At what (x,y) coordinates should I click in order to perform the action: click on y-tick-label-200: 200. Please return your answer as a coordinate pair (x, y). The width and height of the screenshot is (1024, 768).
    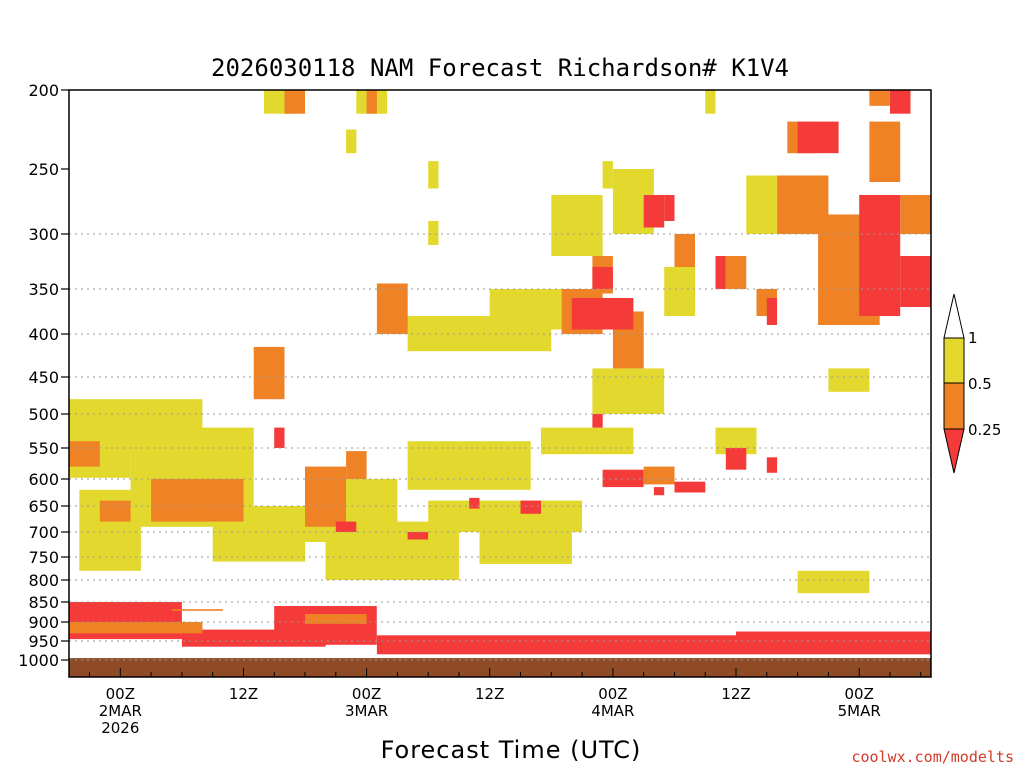
    Looking at the image, I should click on (43, 90).